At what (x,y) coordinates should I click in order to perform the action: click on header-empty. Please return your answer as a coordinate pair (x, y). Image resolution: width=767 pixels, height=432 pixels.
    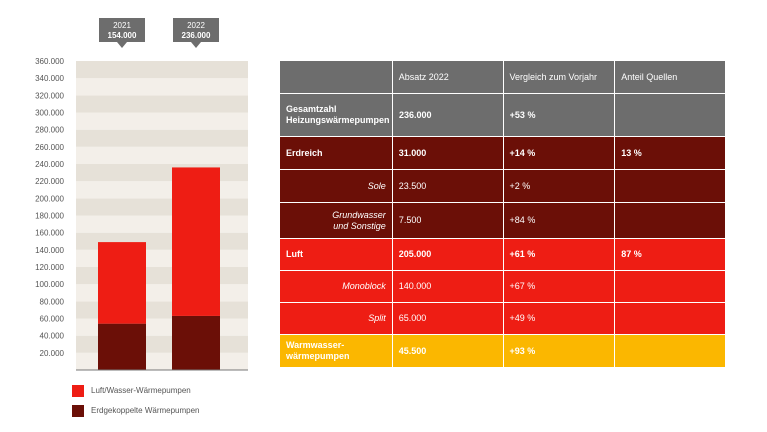
    Looking at the image, I should click on (336, 77).